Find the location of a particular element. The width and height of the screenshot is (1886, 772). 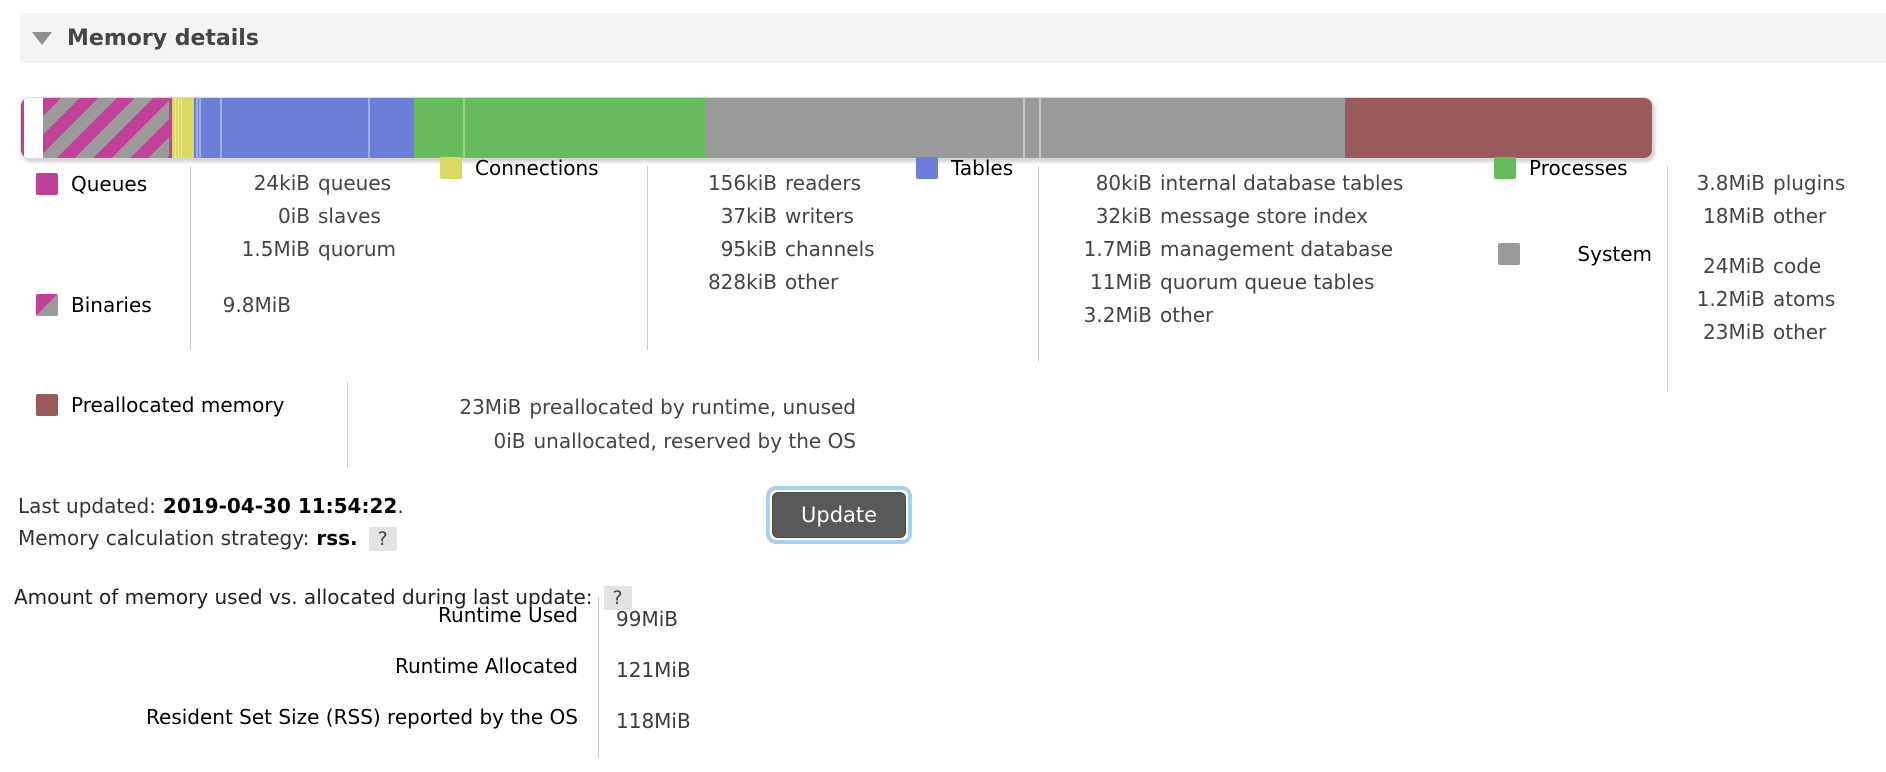

code-value: 24MiB is located at coordinates (1734, 266).